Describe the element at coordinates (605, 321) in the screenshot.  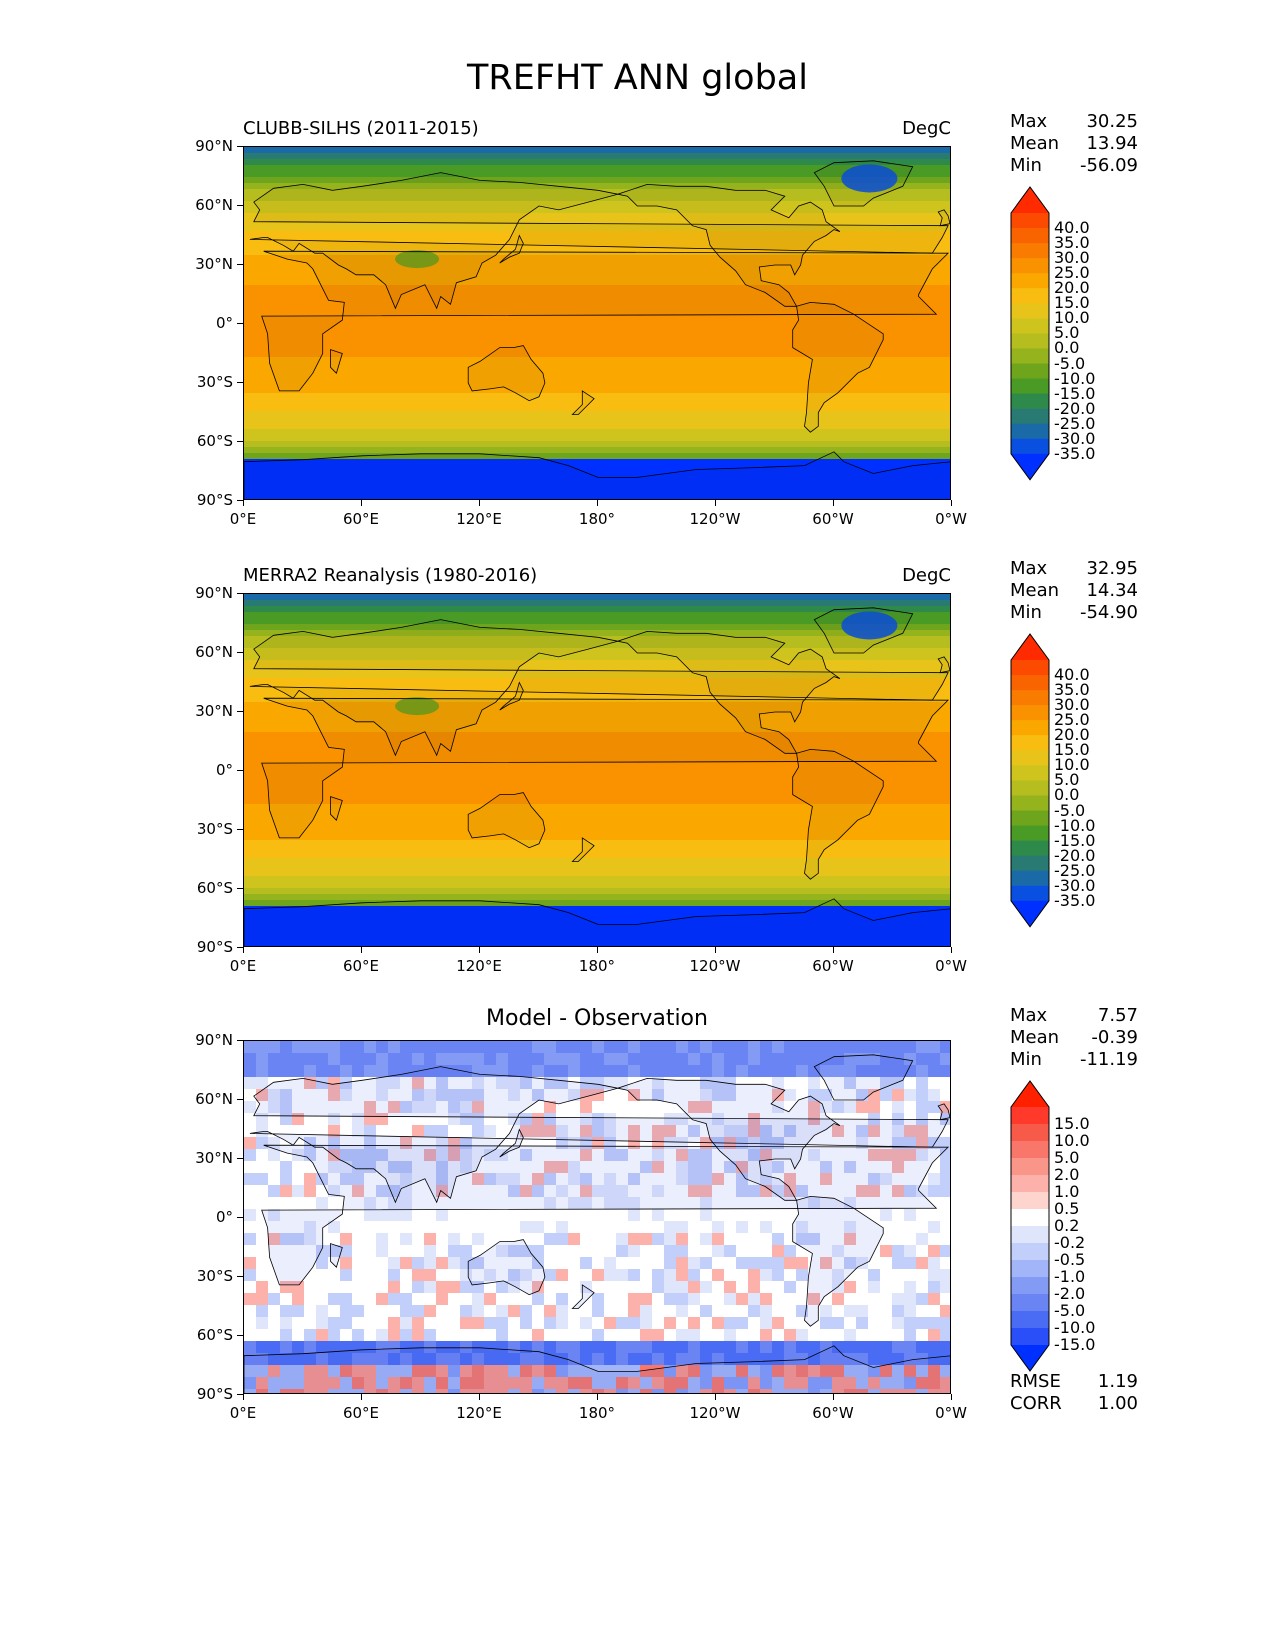
I see `coastline` at that location.